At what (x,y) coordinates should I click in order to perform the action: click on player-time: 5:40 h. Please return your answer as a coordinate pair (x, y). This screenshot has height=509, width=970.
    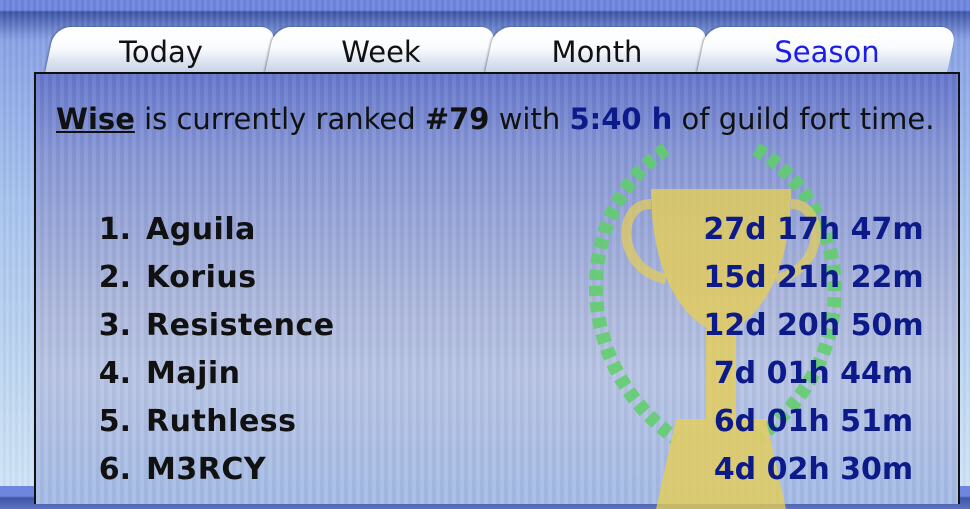
    Looking at the image, I should click on (621, 119).